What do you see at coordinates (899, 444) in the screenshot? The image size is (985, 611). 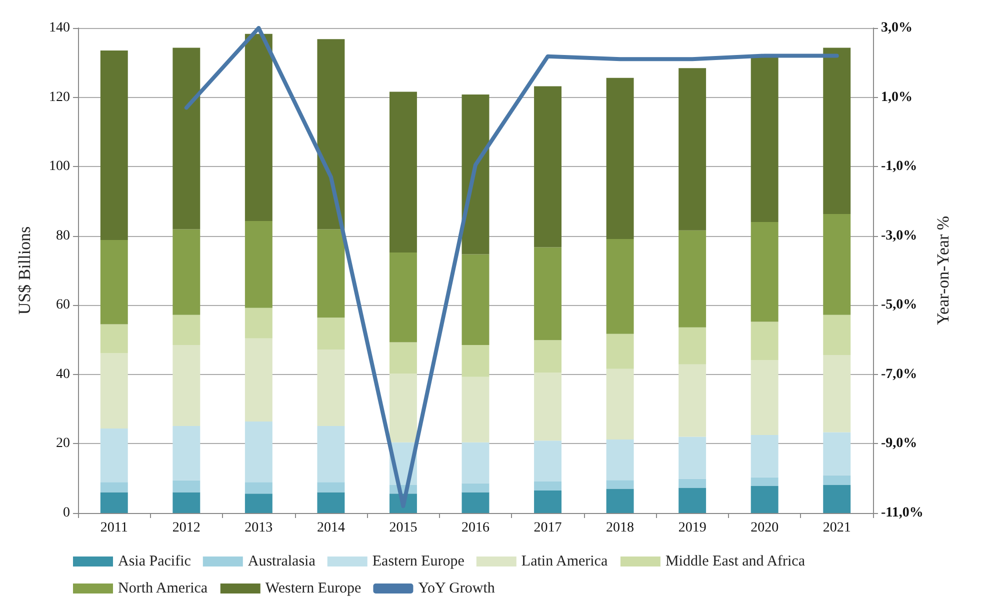 I see `y2-tick-label: -9,0%` at bounding box center [899, 444].